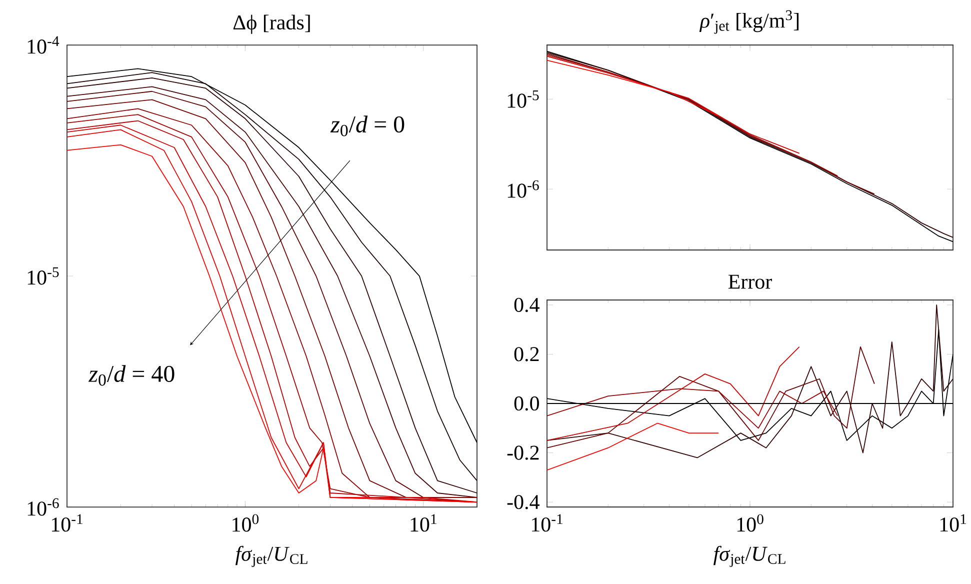 The image size is (971, 584). Describe the element at coordinates (523, 502) in the screenshot. I see `y-tick-label: -0.4` at that location.